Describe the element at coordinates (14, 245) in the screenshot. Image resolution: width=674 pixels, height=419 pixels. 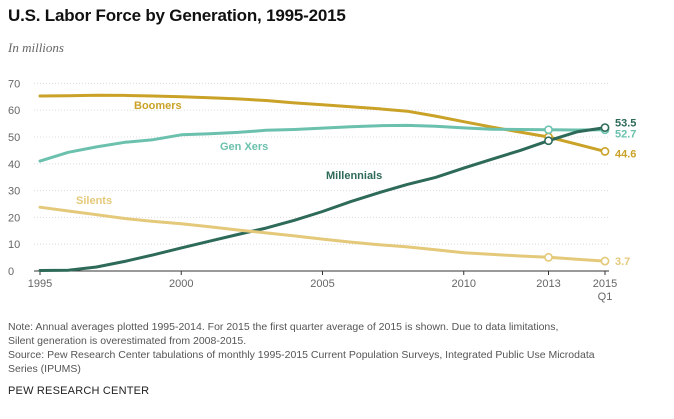
I see `y-tick-label: 10` at that location.